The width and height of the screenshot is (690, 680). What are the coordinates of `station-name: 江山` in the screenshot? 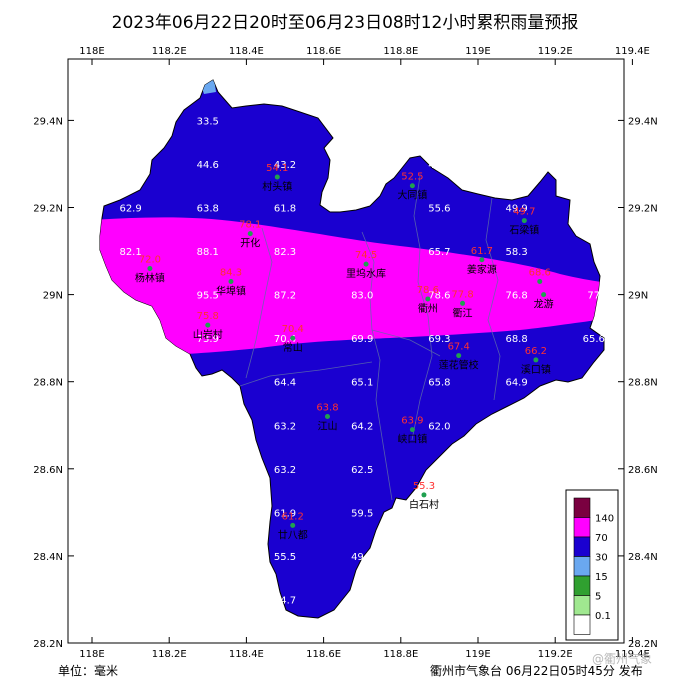 It's located at (327, 427).